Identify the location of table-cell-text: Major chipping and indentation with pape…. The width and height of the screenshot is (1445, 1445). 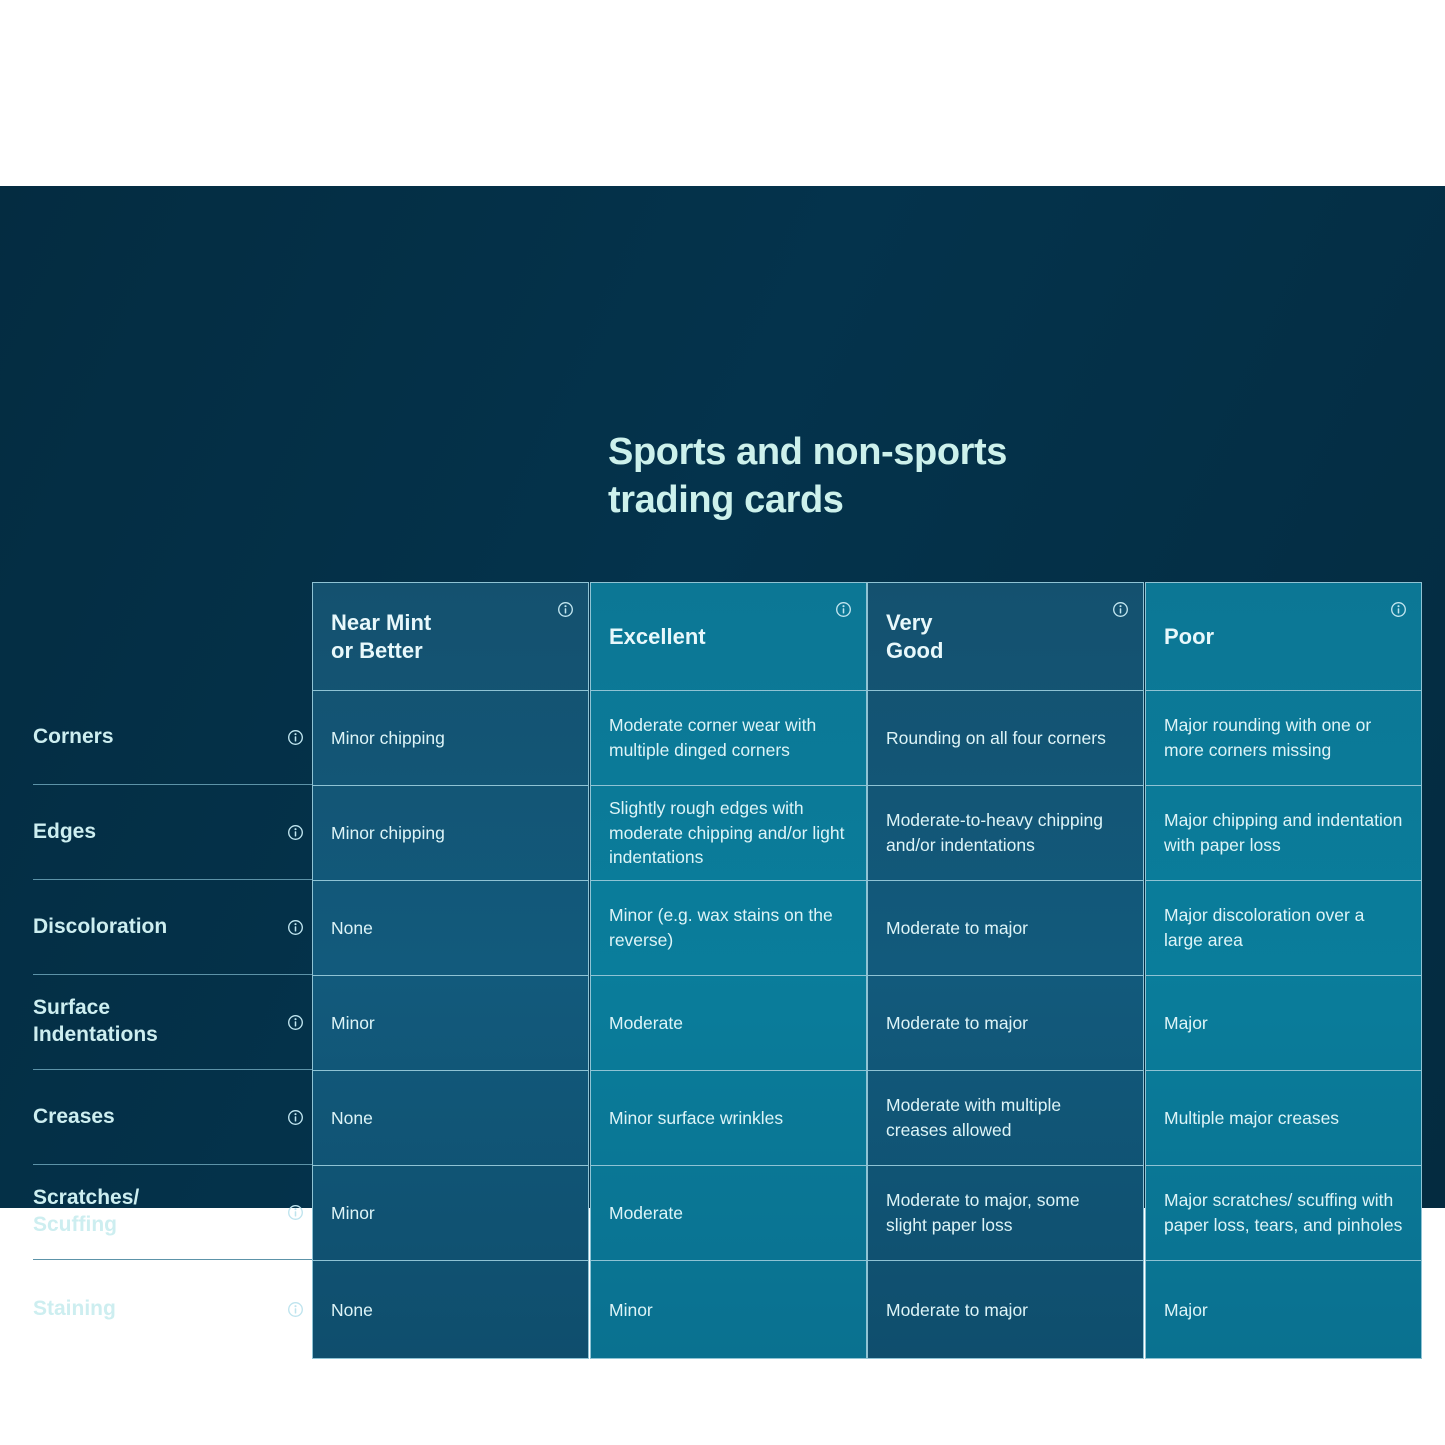
(1283, 832).